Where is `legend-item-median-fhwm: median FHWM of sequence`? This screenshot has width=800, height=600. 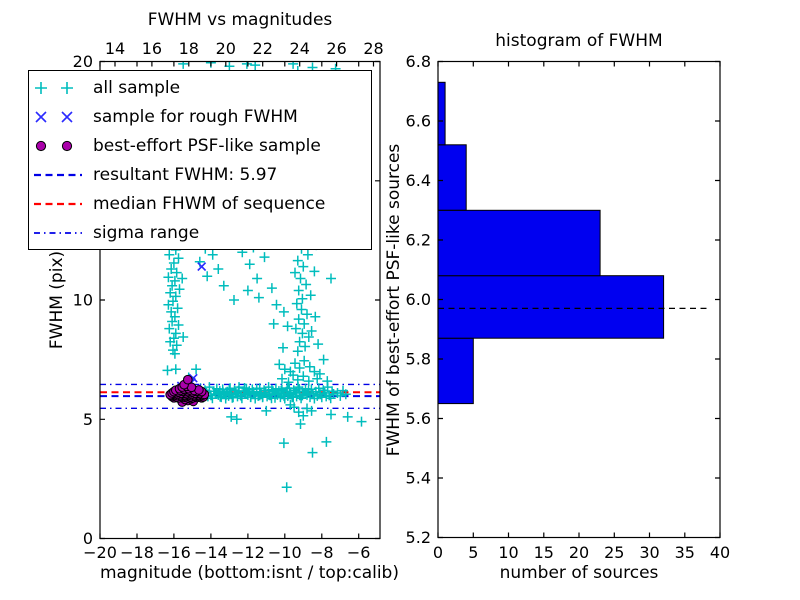 legend-item-median-fhwm: median FHWM of sequence is located at coordinates (200, 203).